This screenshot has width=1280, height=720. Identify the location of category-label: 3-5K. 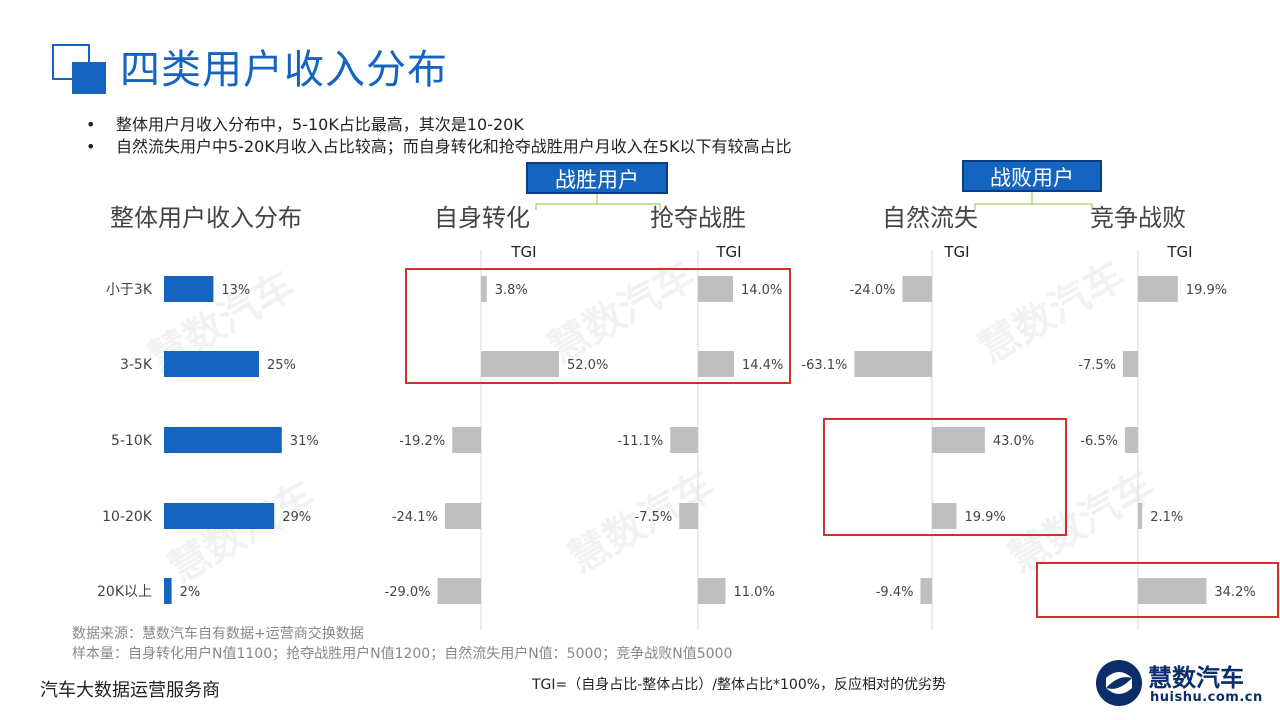
(136, 365).